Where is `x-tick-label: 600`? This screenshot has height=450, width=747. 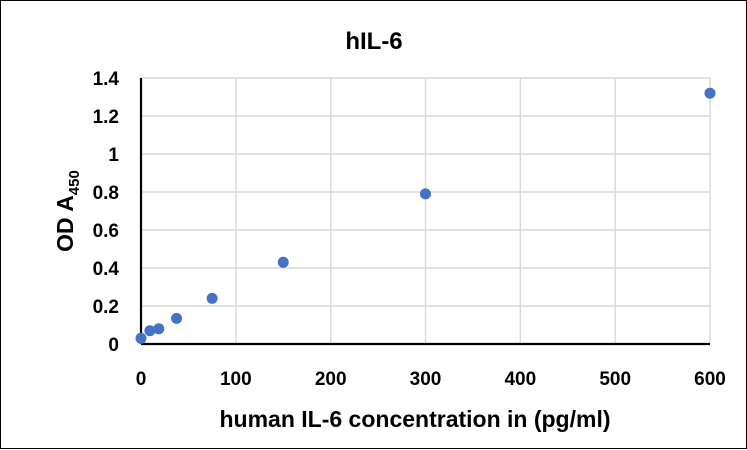
x-tick-label: 600 is located at coordinates (710, 379).